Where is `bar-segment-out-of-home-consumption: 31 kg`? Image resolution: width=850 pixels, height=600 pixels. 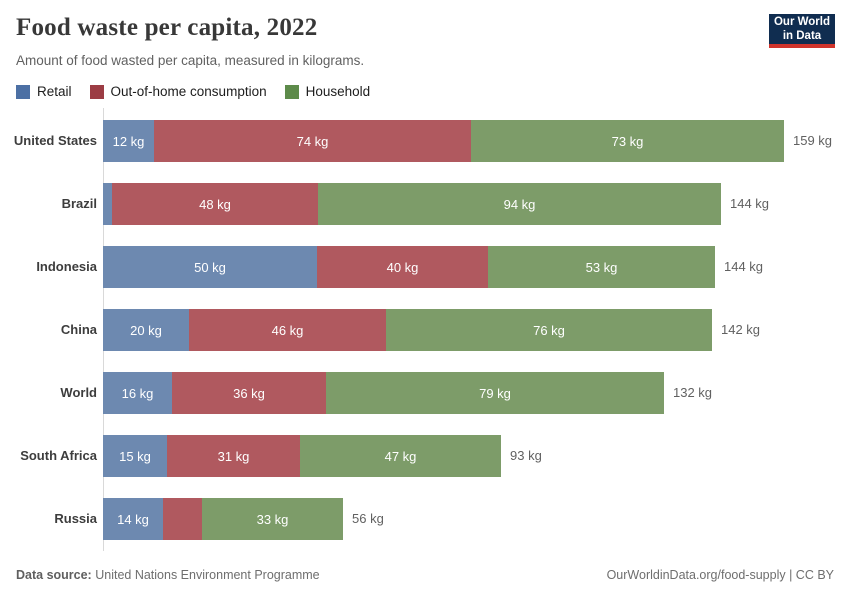 bar-segment-out-of-home-consumption: 31 kg is located at coordinates (233, 456).